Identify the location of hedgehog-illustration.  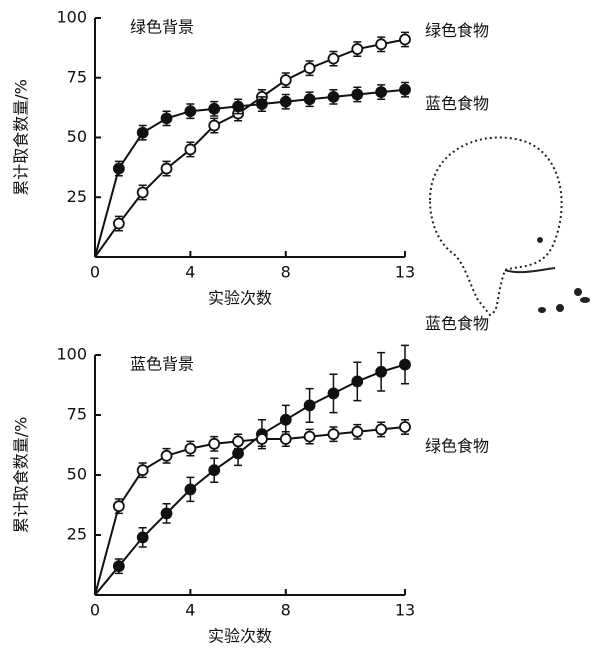
(509, 226).